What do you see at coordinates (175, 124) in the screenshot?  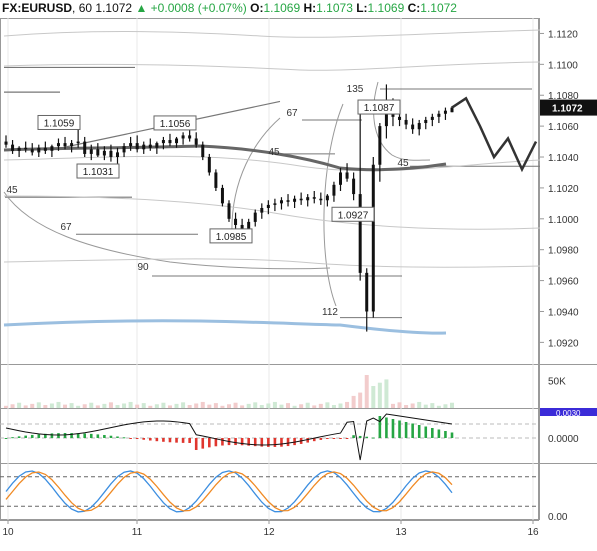 I see `price-callout-label: 1.1056` at bounding box center [175, 124].